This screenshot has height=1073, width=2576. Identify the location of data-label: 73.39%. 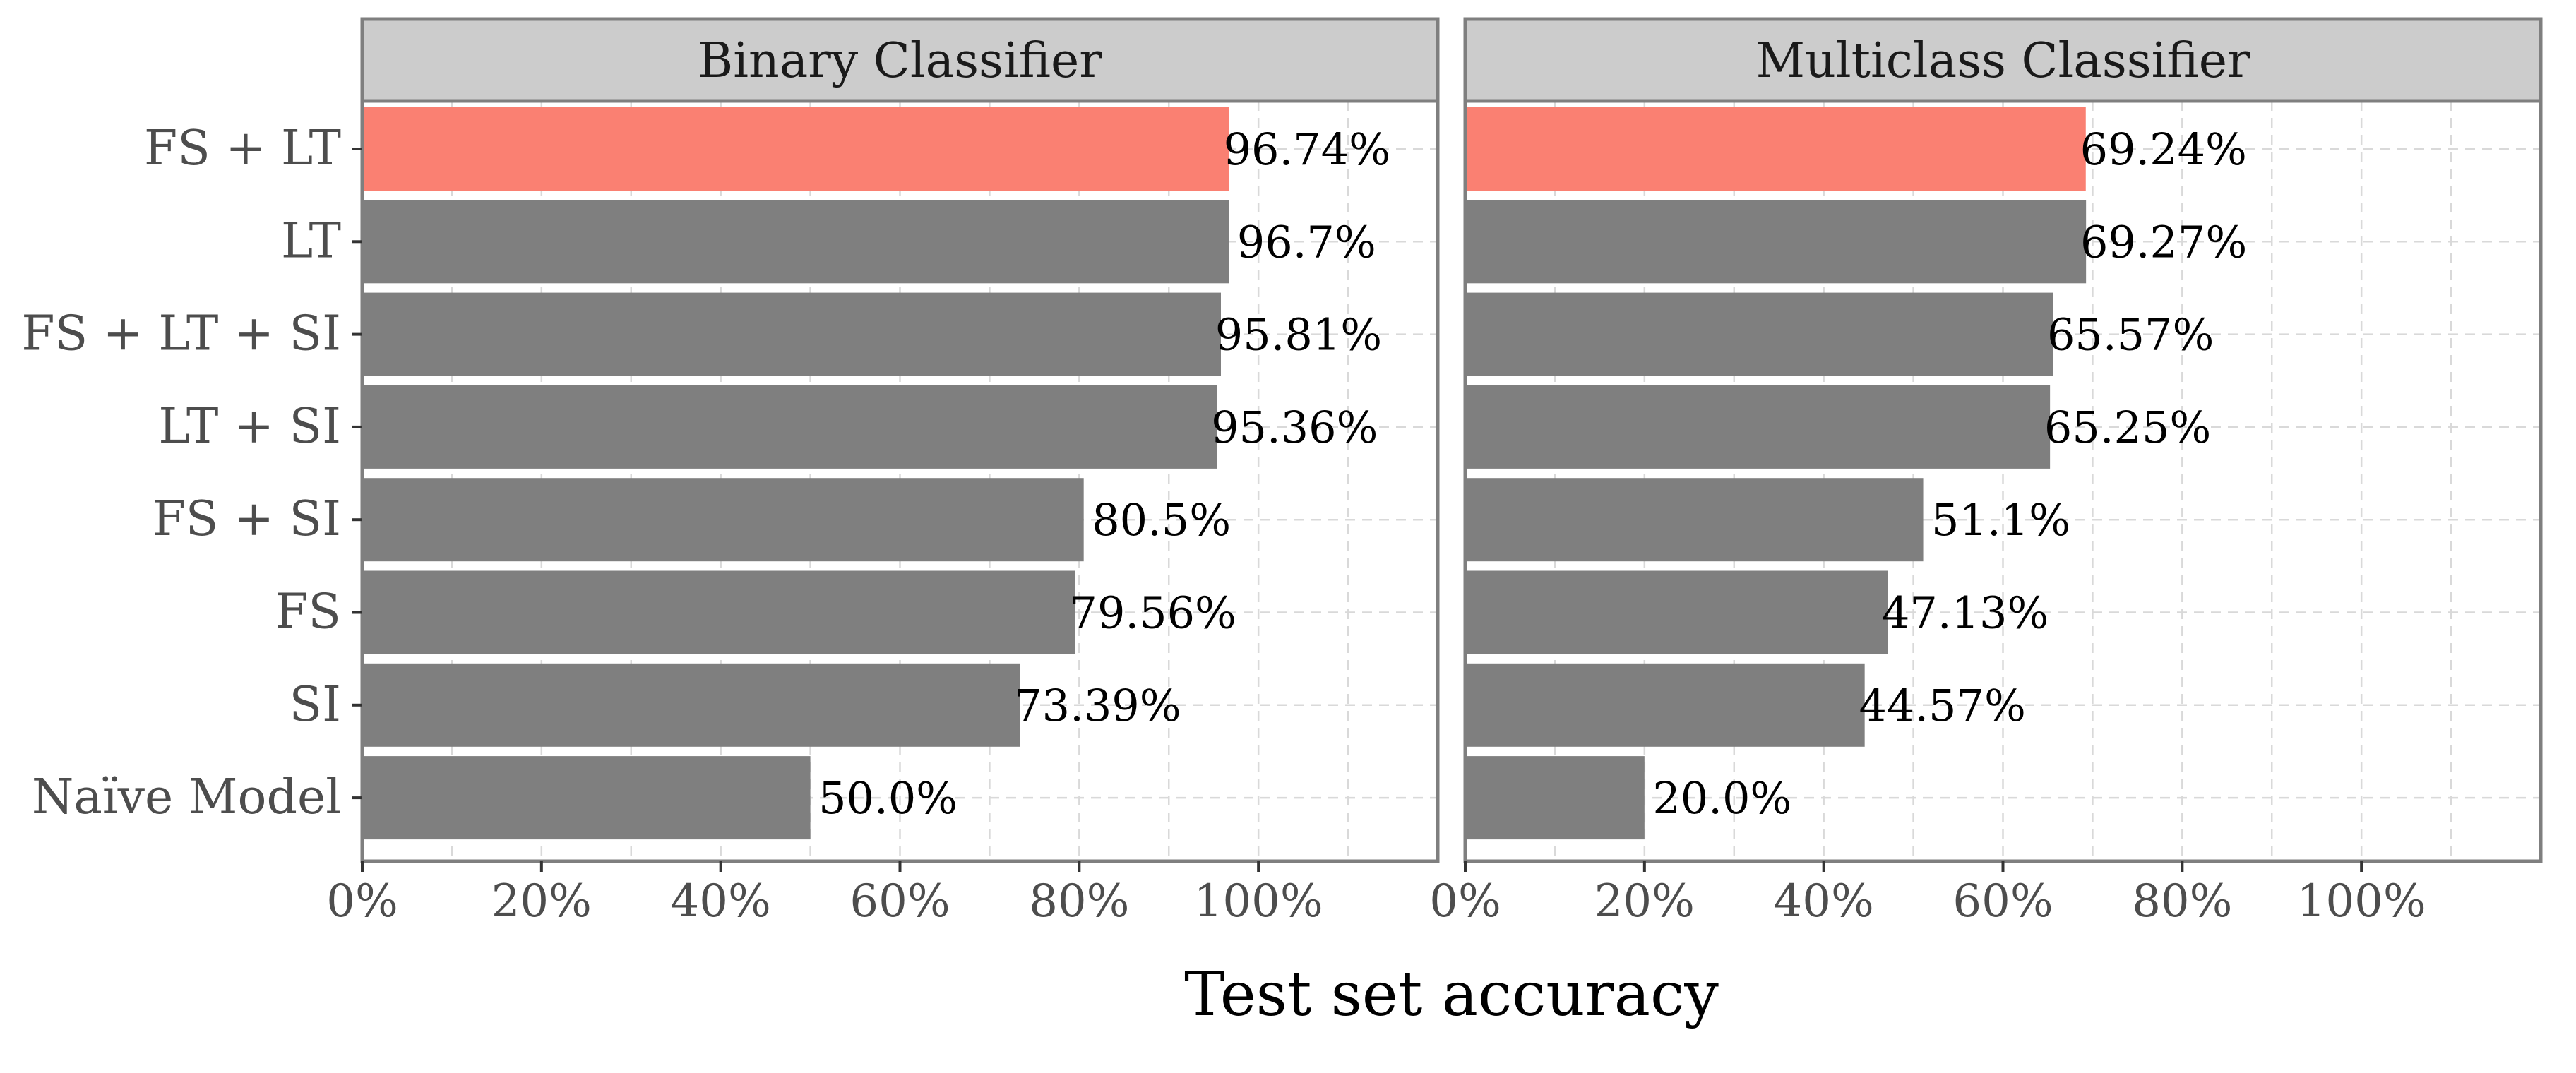
(1097, 705).